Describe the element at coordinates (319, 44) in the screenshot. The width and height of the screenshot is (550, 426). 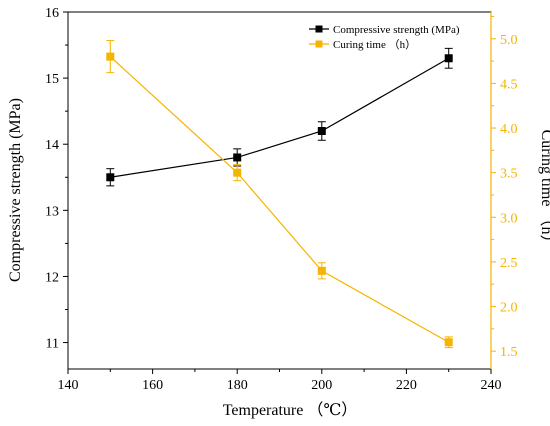
I see `legend-marker-curing-time` at that location.